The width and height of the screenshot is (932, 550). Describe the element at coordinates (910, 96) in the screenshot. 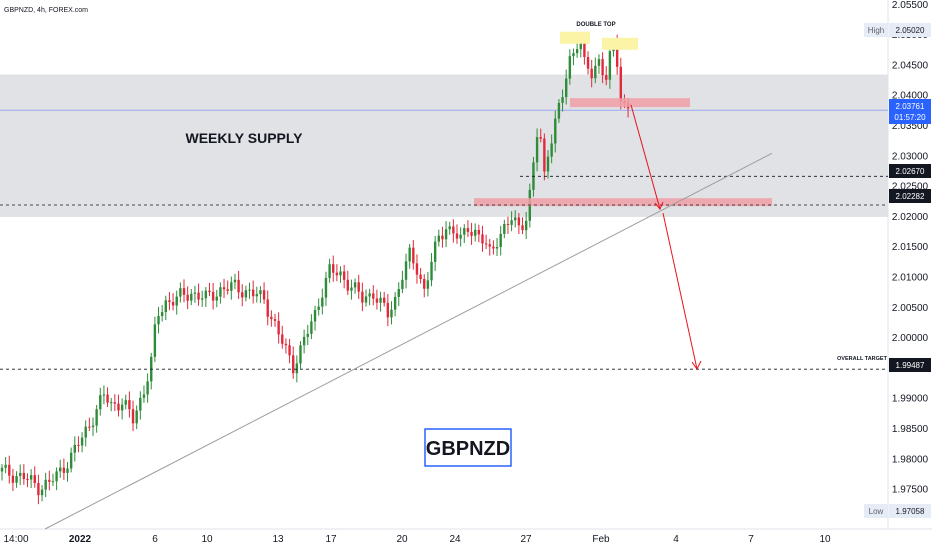

I see `price-tick-label: 2.04000` at that location.